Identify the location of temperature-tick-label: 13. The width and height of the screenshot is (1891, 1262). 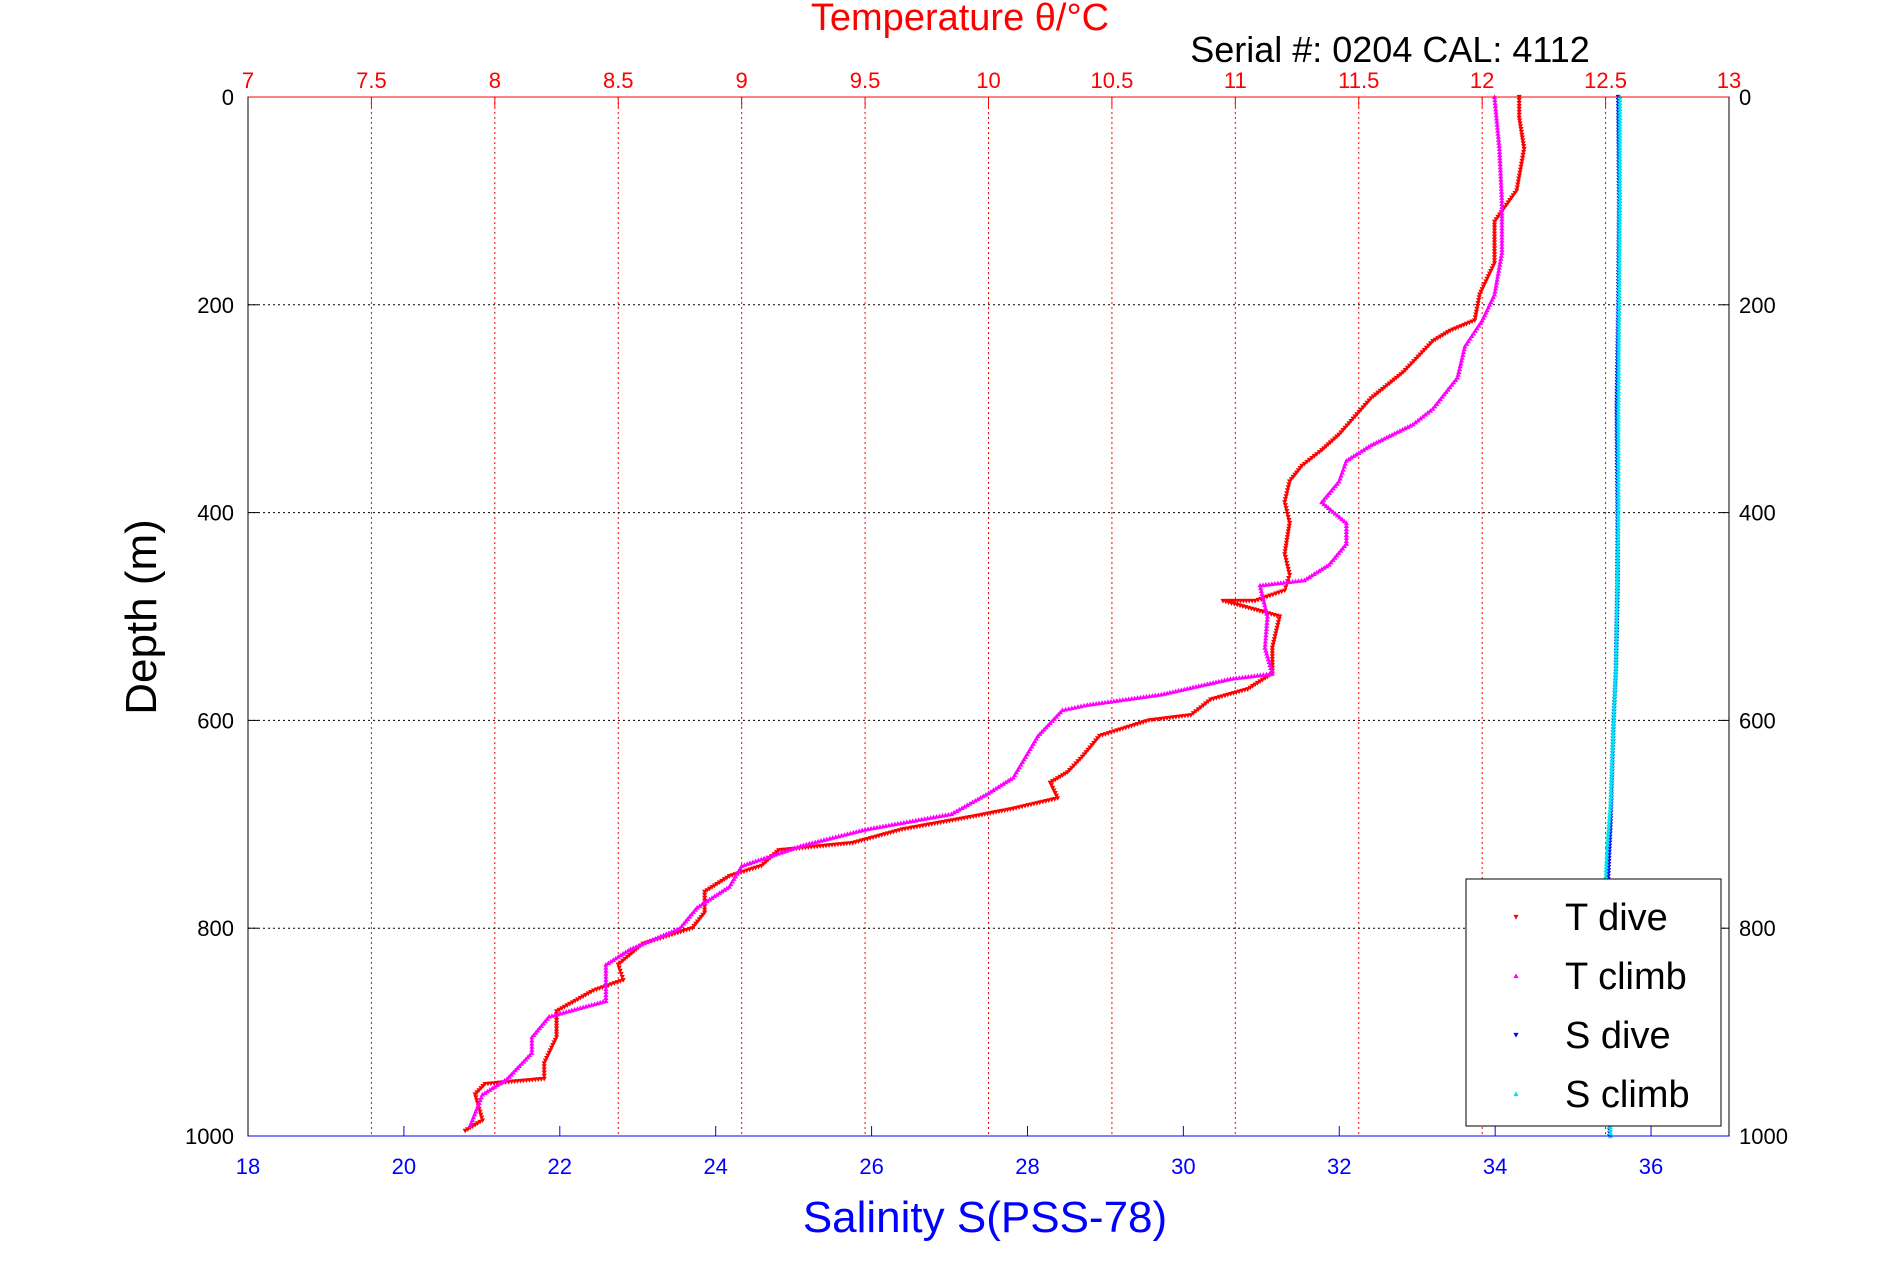
(1729, 80).